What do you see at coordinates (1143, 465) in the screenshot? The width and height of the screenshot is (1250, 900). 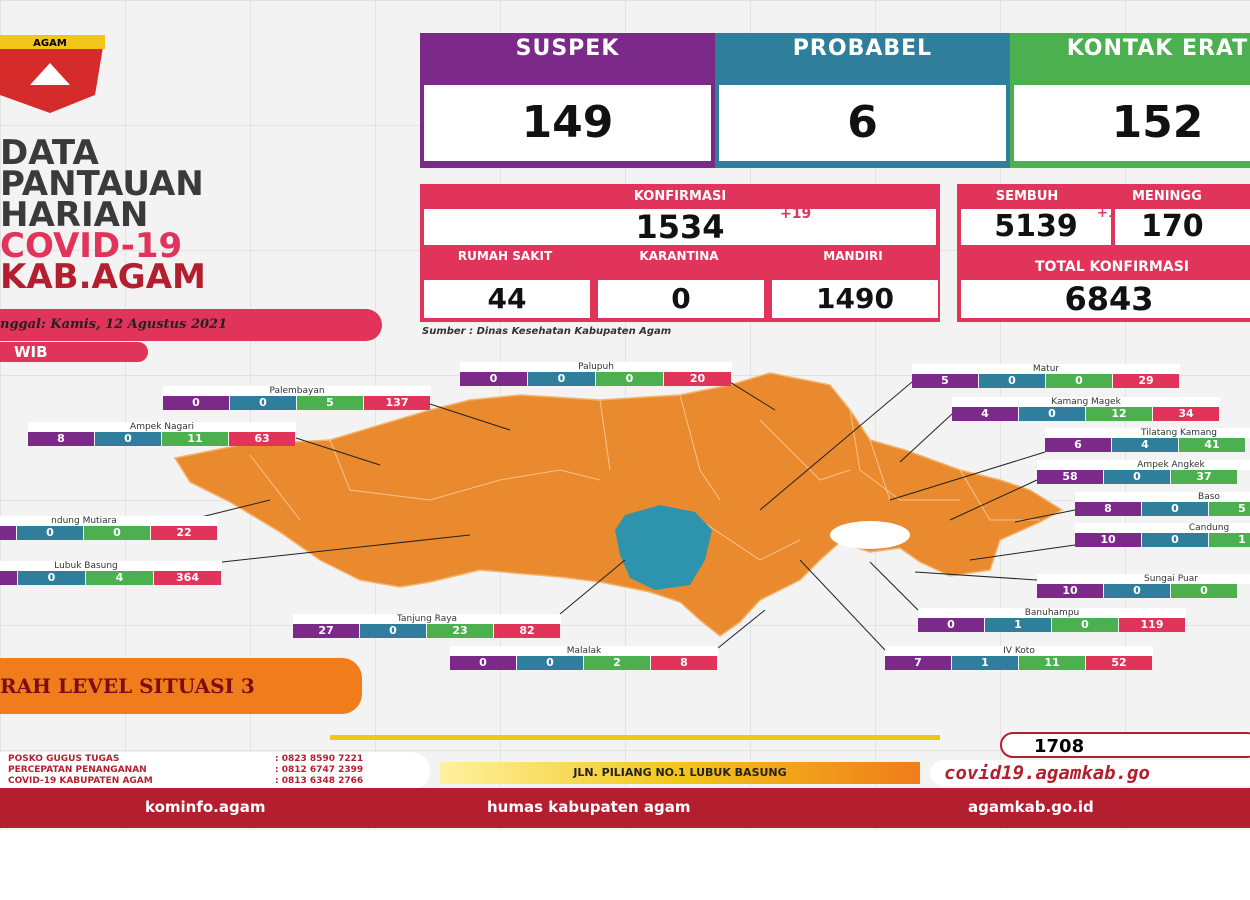 I see `district-name: Ampek Angkek` at bounding box center [1143, 465].